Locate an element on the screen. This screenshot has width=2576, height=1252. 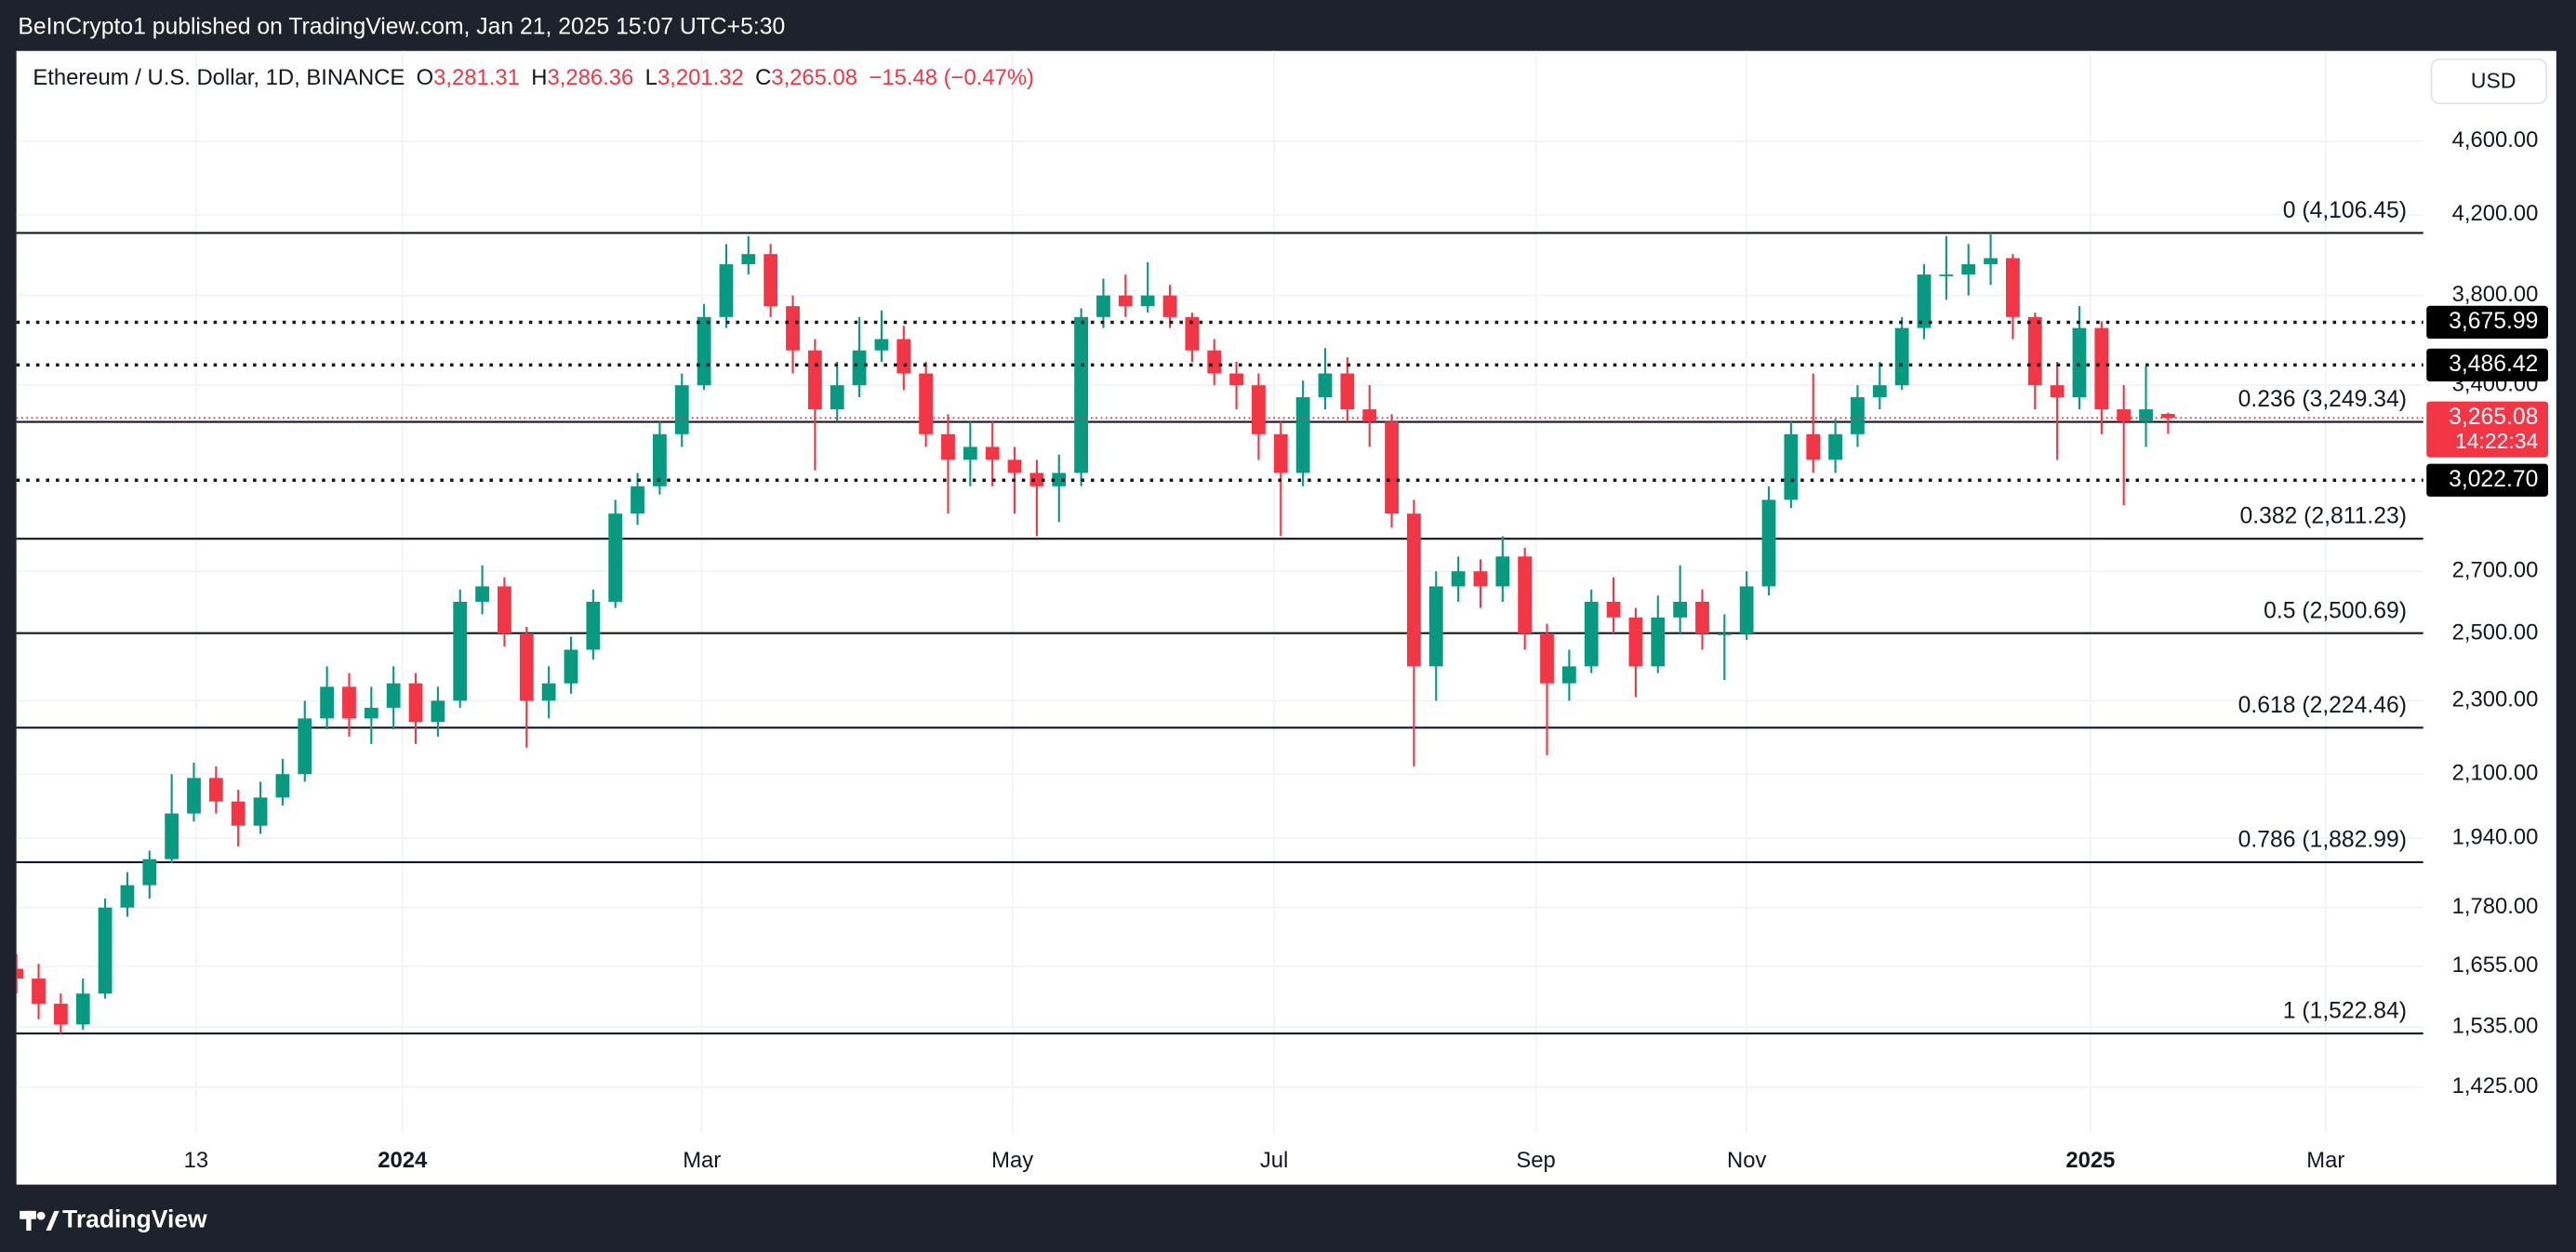
price-box-label: 3,022.70 is located at coordinates (2493, 479).